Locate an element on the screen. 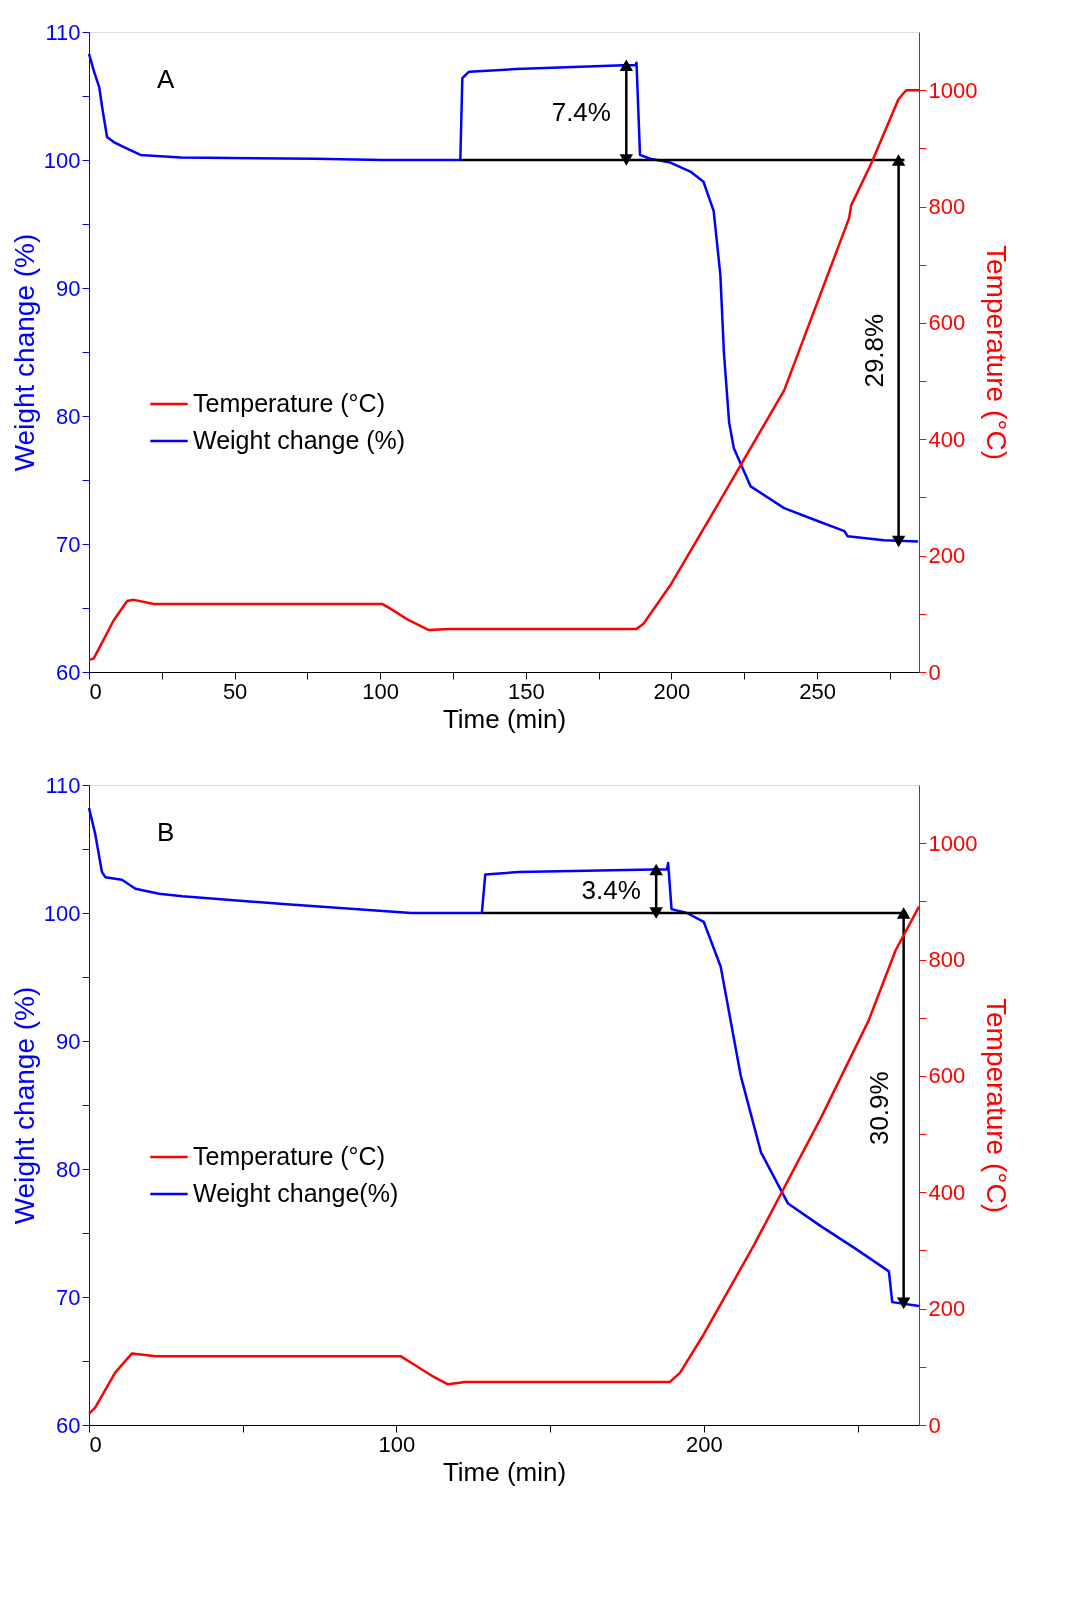 The height and width of the screenshot is (1621, 1071). annotation: 3.4% is located at coordinates (611, 890).